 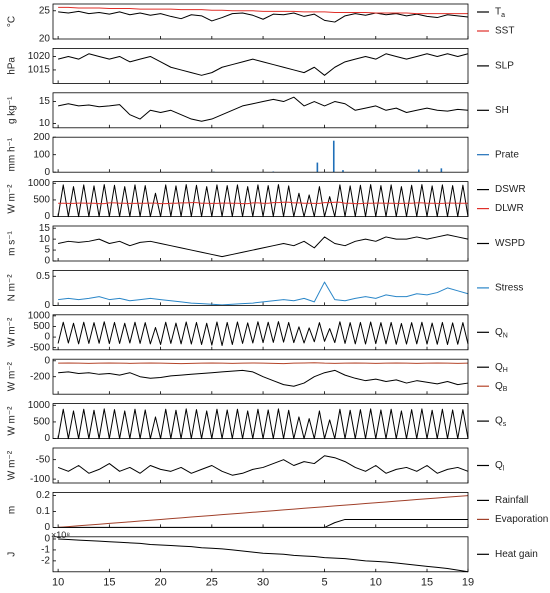 I want to click on panel: 0 500 1000 W m⁻² Qs, so click(x=257, y=422).